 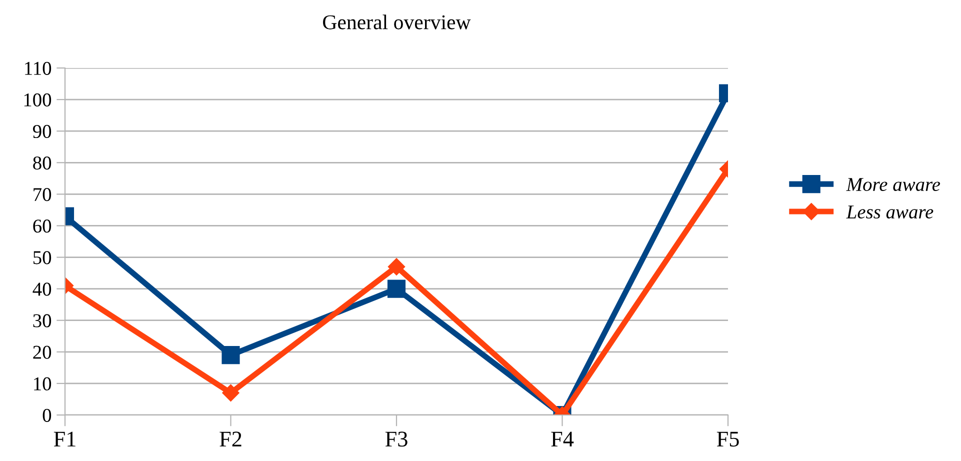 What do you see at coordinates (42, 289) in the screenshot?
I see `y-tick-label: 40` at bounding box center [42, 289].